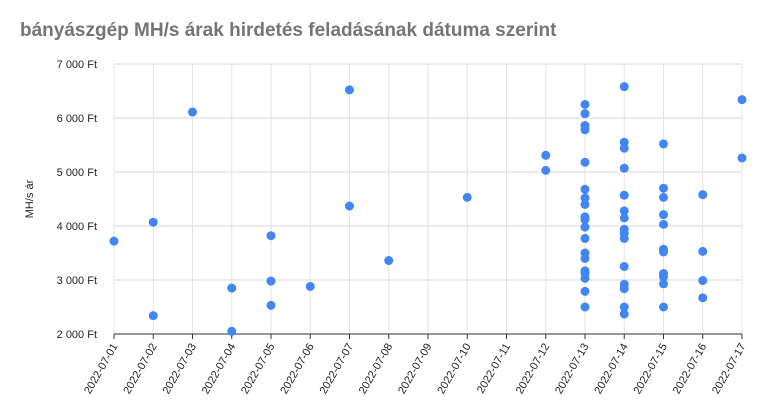 The height and width of the screenshot is (413, 769). Describe the element at coordinates (376, 369) in the screenshot. I see `x-tick-label: 2022-07-08` at that location.